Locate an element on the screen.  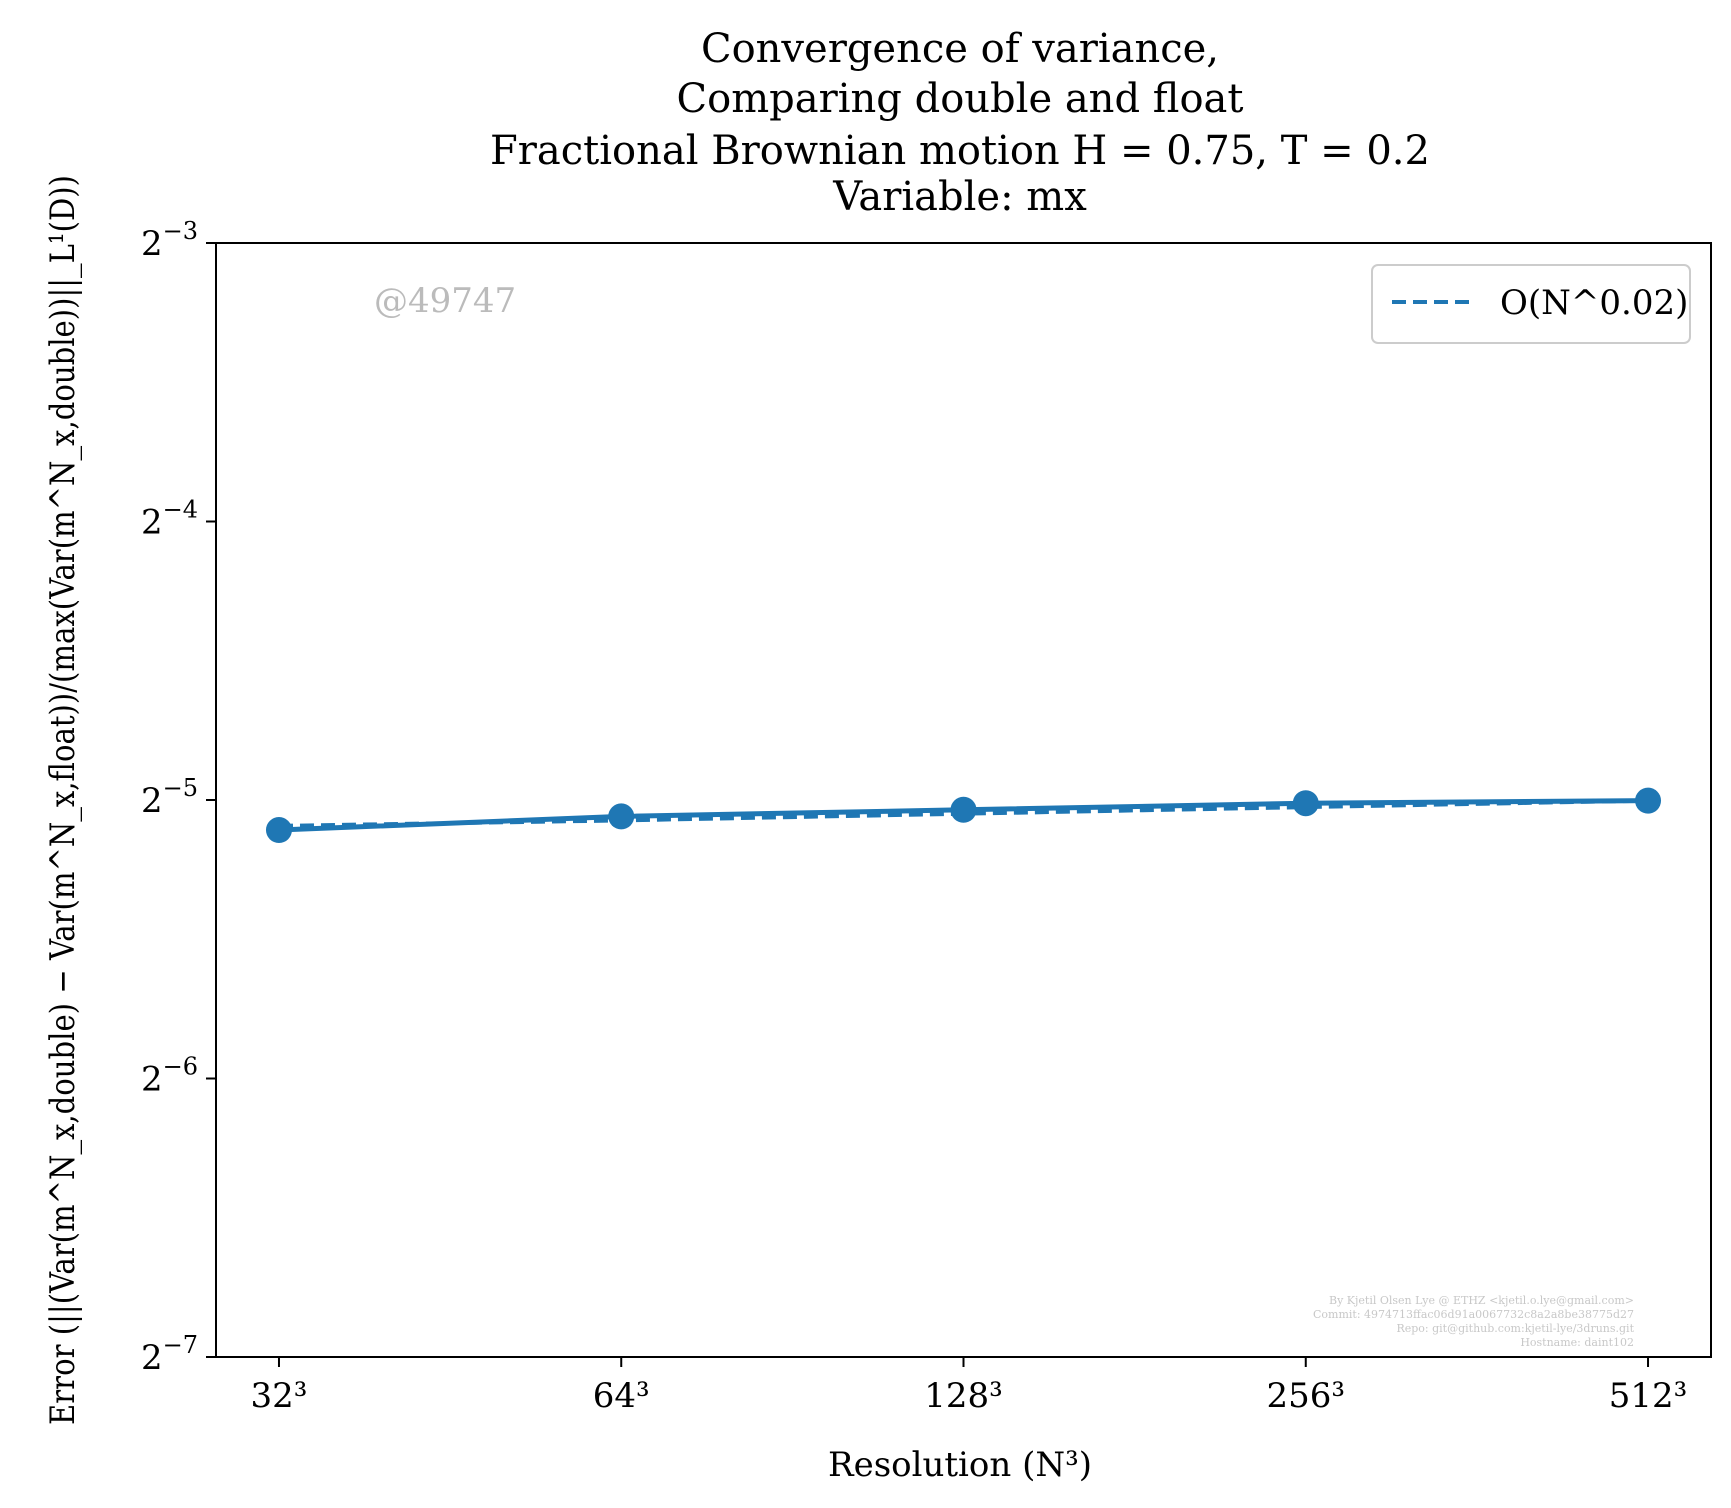
y-tick-label: 2−5 is located at coordinates (169, 797).